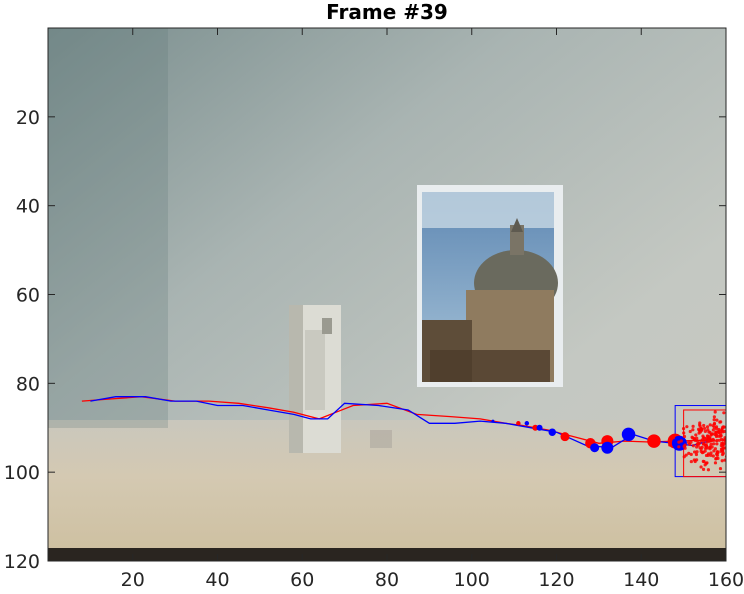 Image resolution: width=744 pixels, height=594 pixels. What do you see at coordinates (217, 580) in the screenshot?
I see `x-tick-label: 40` at bounding box center [217, 580].